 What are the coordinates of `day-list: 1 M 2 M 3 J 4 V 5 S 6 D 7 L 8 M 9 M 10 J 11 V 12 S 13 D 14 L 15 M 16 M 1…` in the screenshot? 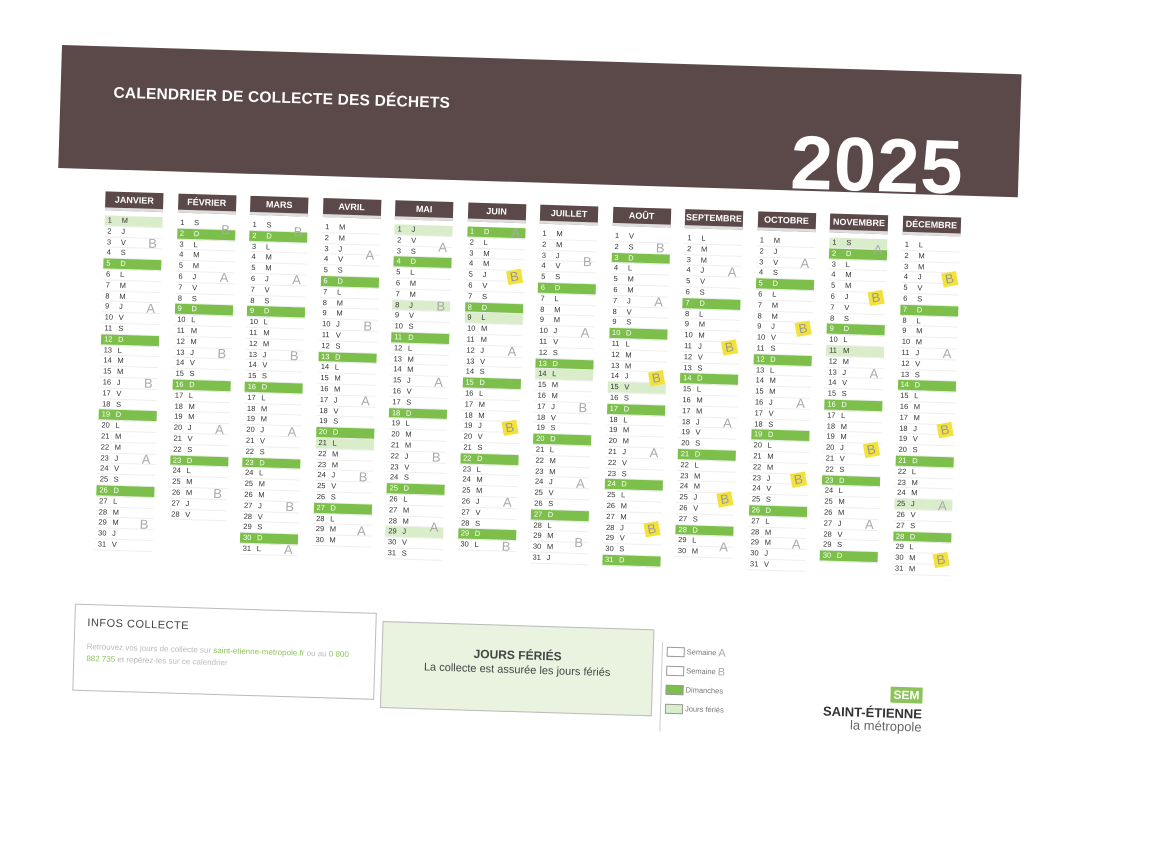 It's located at (346, 385).